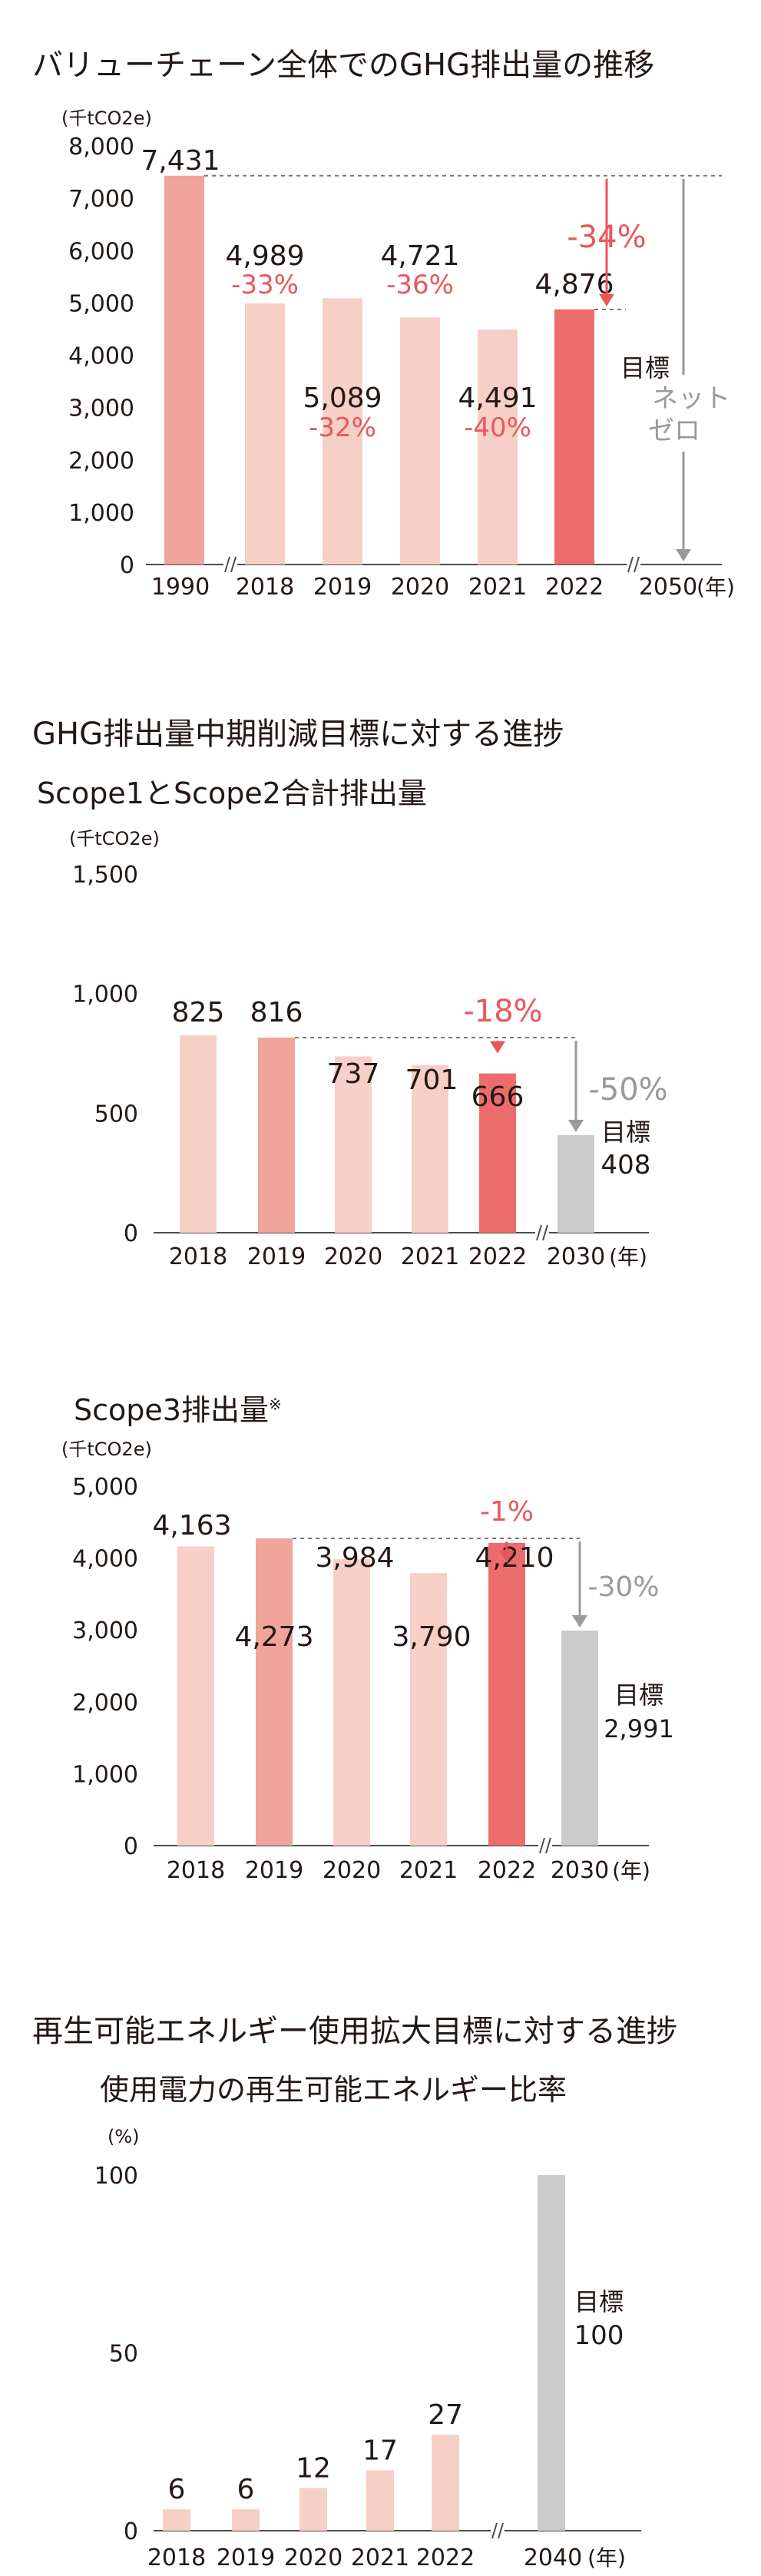 Image resolution: width=761 pixels, height=2576 pixels. What do you see at coordinates (553, 2558) in the screenshot?
I see `x-tick-label: 2040` at bounding box center [553, 2558].